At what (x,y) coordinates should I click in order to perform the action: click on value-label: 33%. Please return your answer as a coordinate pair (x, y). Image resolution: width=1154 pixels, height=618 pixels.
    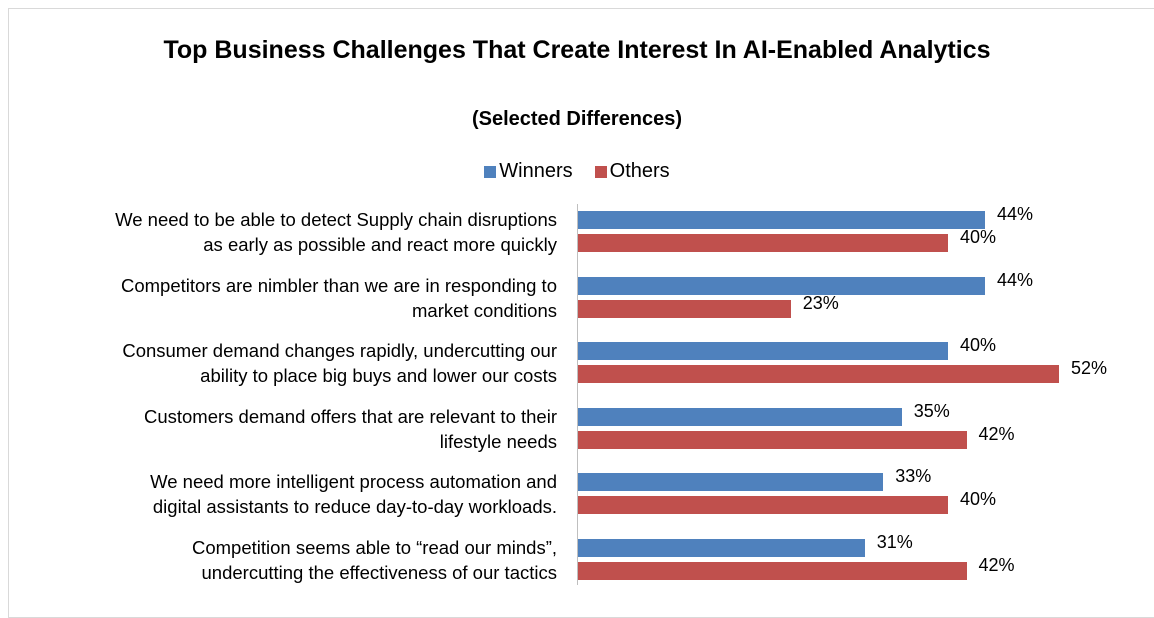
    Looking at the image, I should click on (913, 476).